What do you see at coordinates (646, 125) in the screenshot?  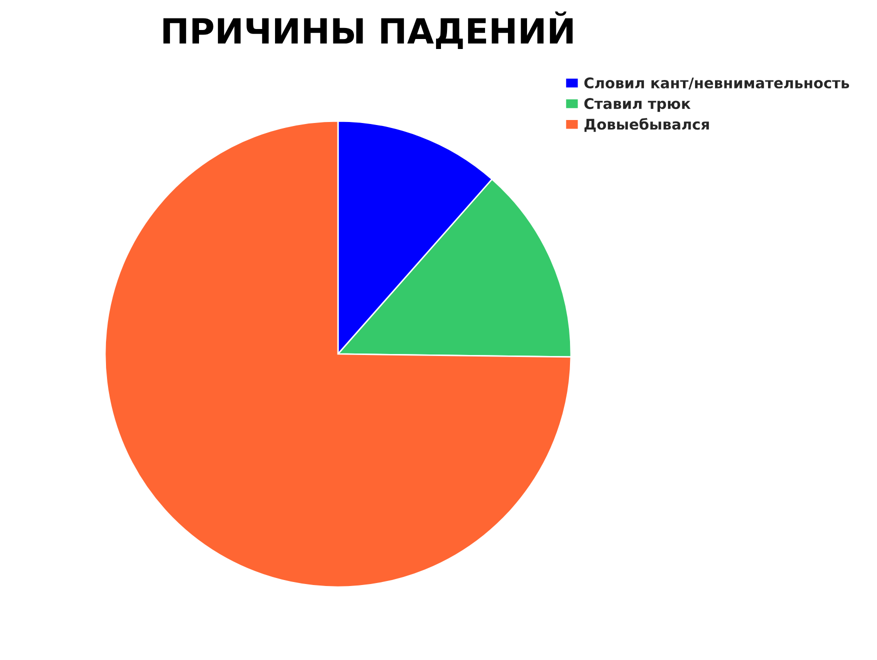 I see `legend-label: Довыебывался` at bounding box center [646, 125].